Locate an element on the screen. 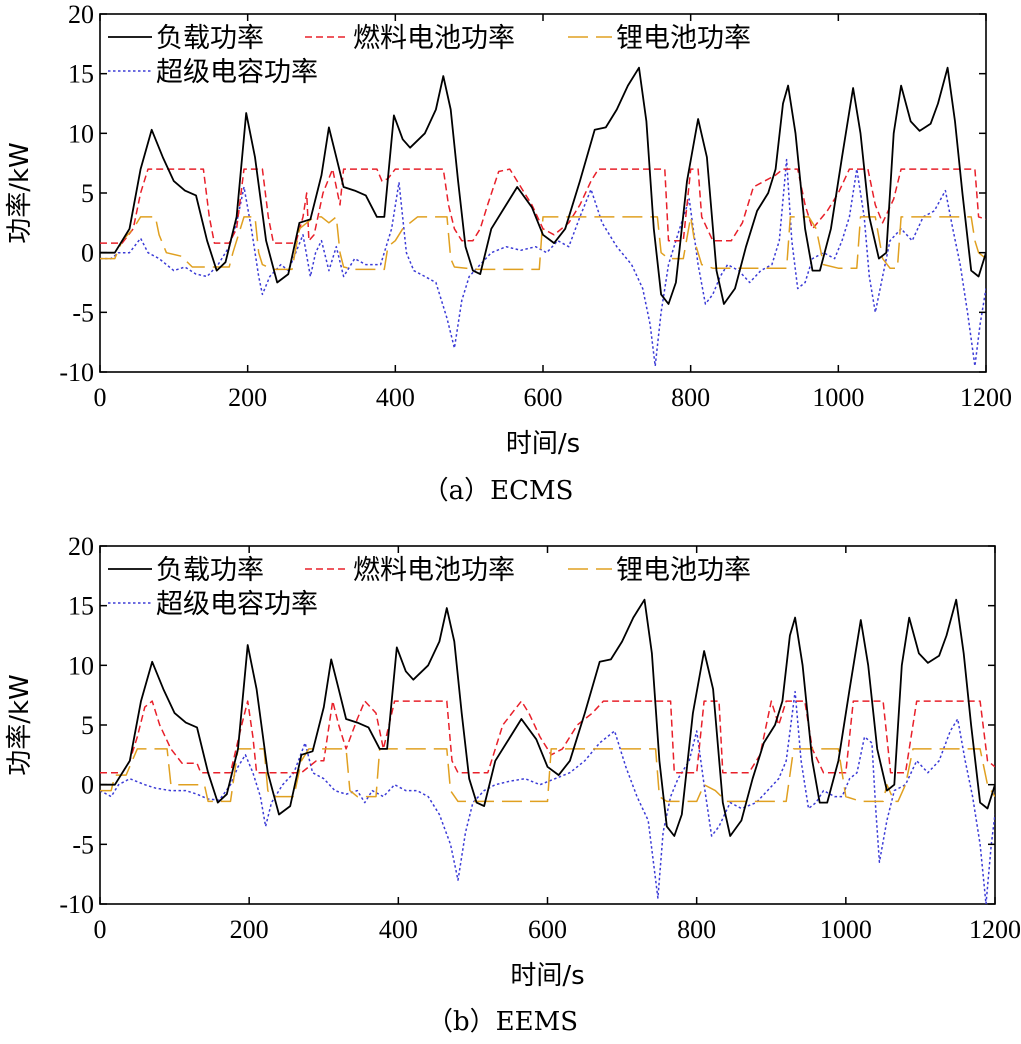 This screenshot has width=1021, height=1044. series-line-燃料电池功率 is located at coordinates (547, 737).